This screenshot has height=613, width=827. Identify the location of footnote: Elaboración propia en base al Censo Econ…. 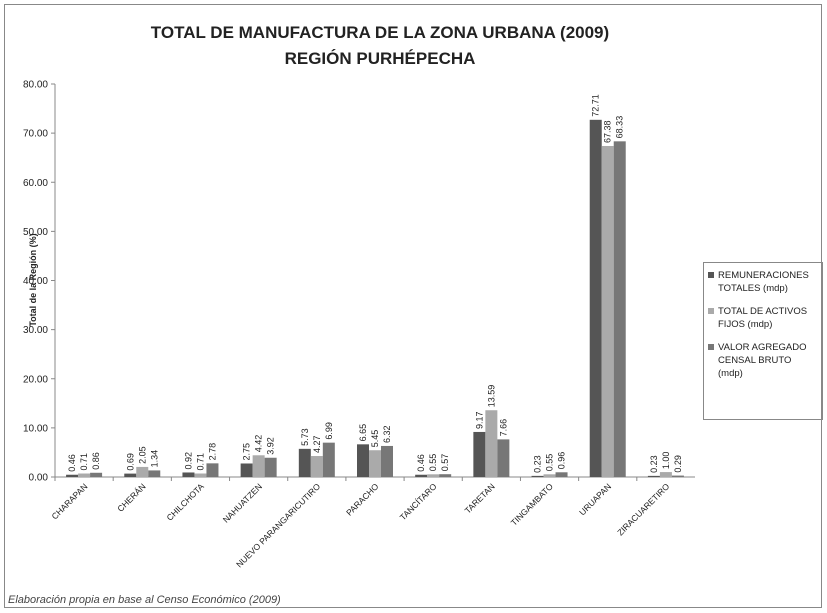
(144, 600).